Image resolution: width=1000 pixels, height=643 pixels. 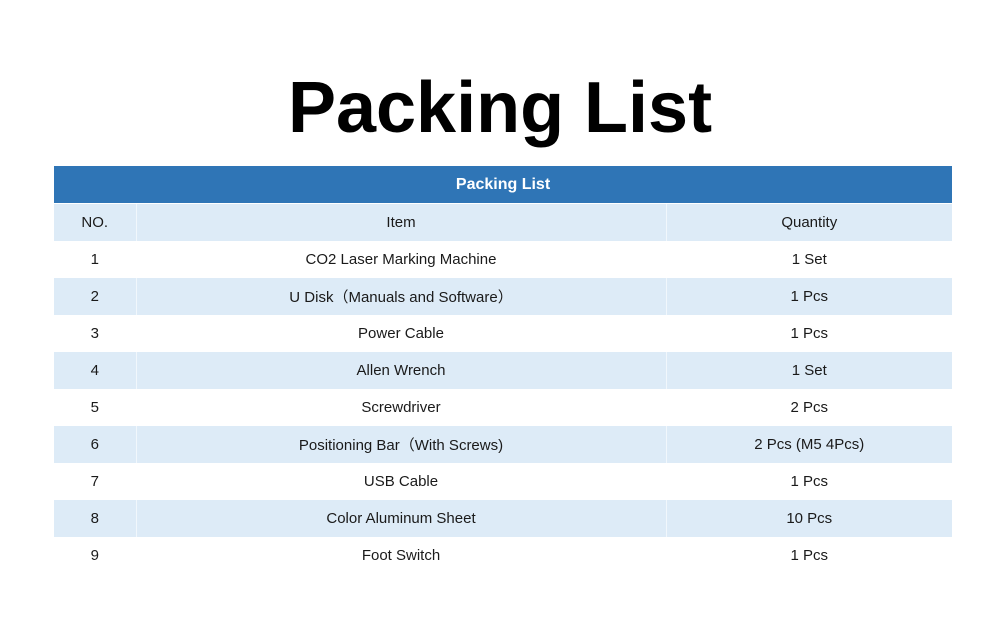 I want to click on row-item: USB Cable, so click(x=400, y=481).